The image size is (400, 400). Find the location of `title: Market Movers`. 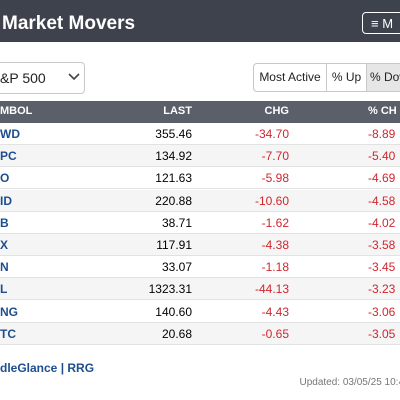

title: Market Movers is located at coordinates (69, 23).